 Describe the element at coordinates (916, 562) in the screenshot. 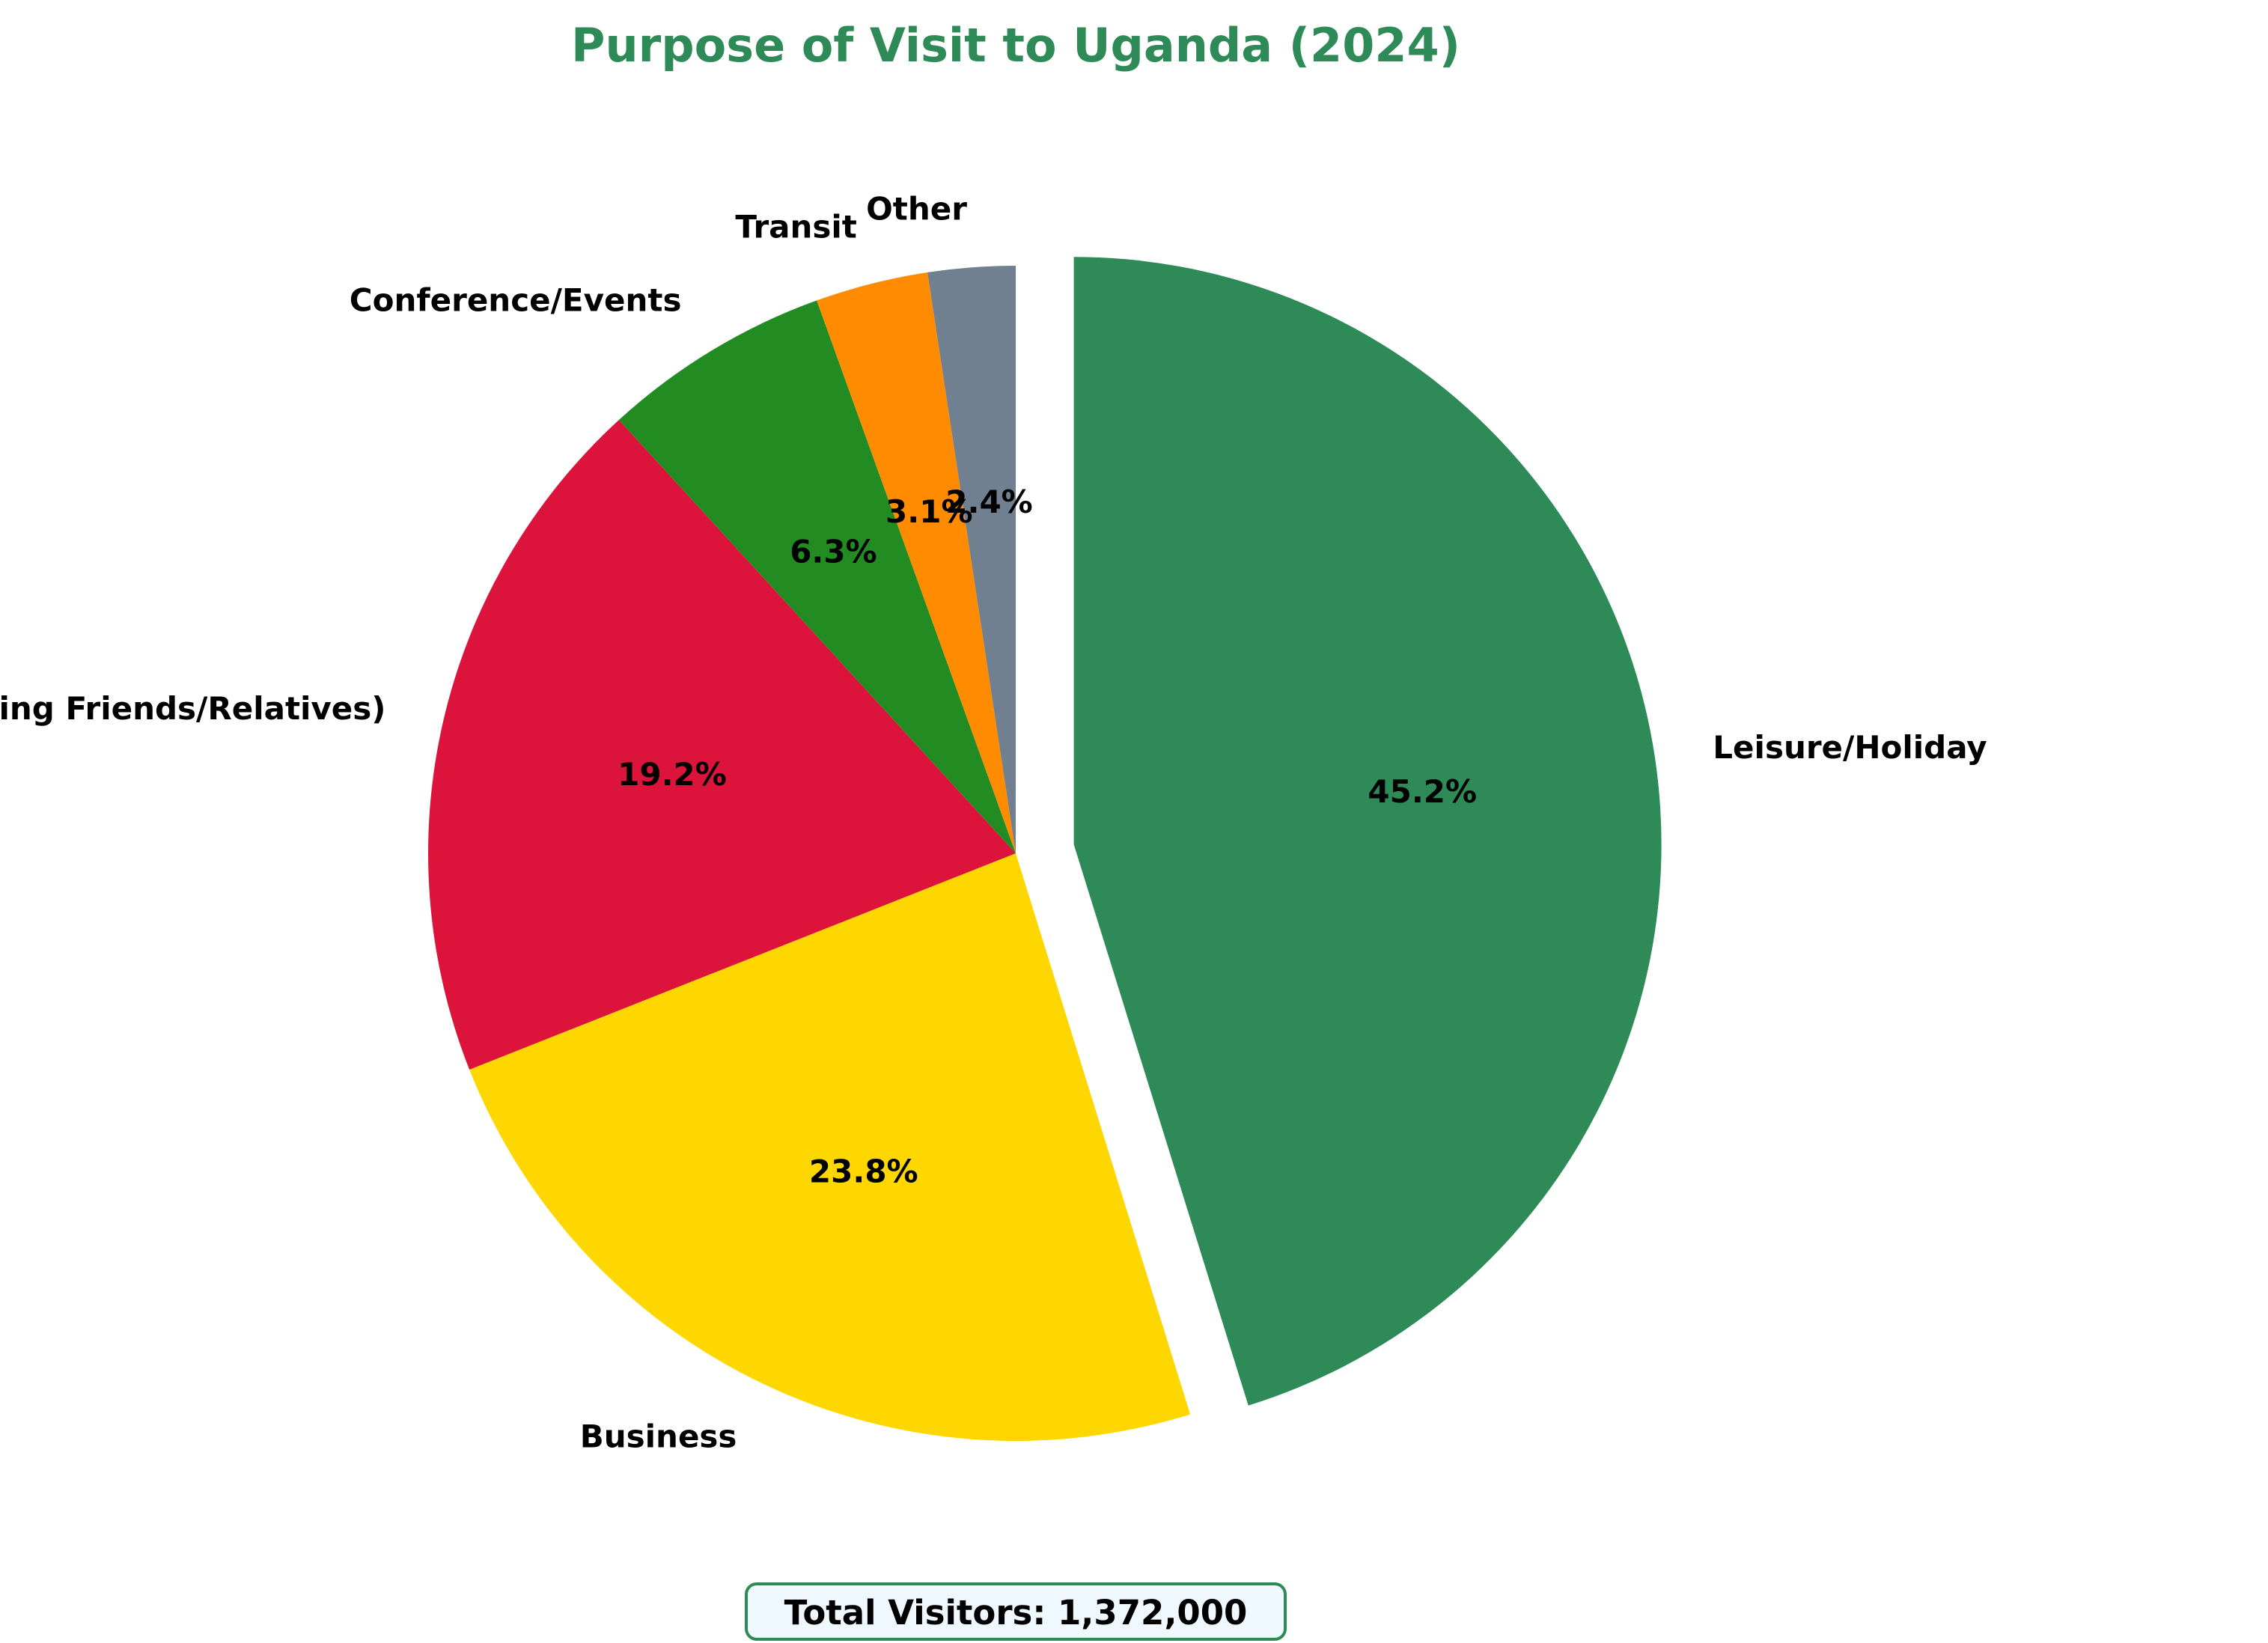

I see `slice-transit` at that location.